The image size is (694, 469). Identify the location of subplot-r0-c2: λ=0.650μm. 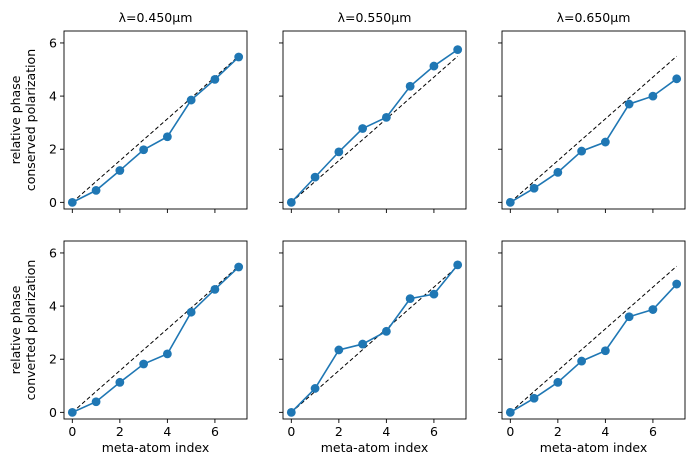
(592, 111).